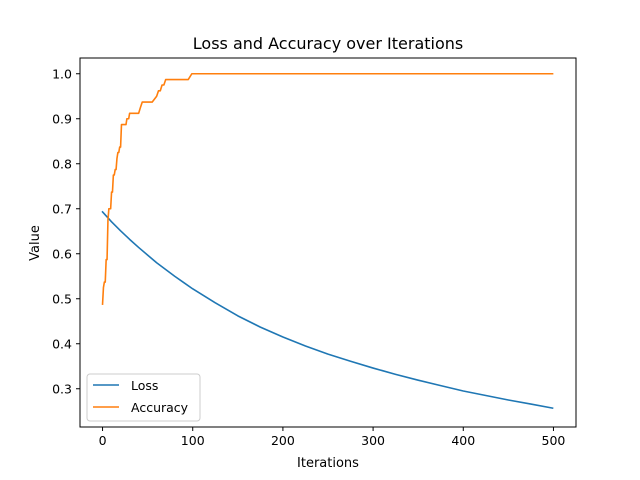 The height and width of the screenshot is (480, 640). Describe the element at coordinates (35, 243) in the screenshot. I see `y-axis-label: Value` at that location.